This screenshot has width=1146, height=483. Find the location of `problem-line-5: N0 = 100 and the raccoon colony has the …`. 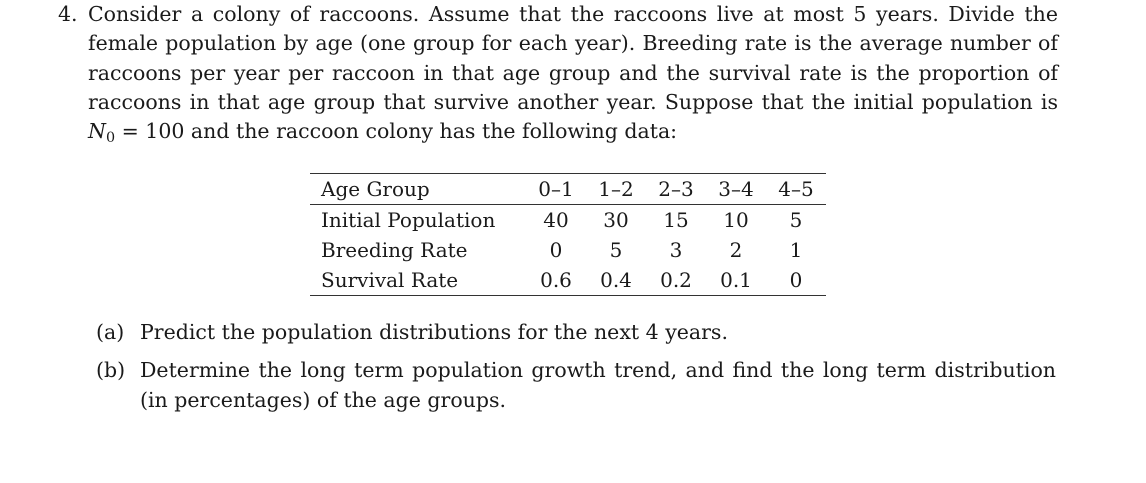

problem-line-5: N0 = 100 and the raccoon colony has the … is located at coordinates (573, 131).